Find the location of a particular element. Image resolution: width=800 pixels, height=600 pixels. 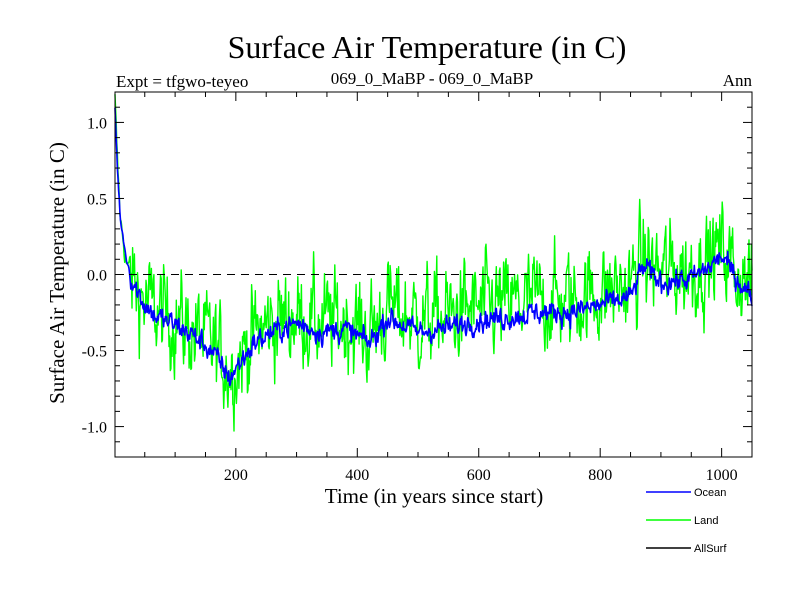

comparison-label: 069_0_MaBP - 069_0_MaBP is located at coordinates (432, 78).